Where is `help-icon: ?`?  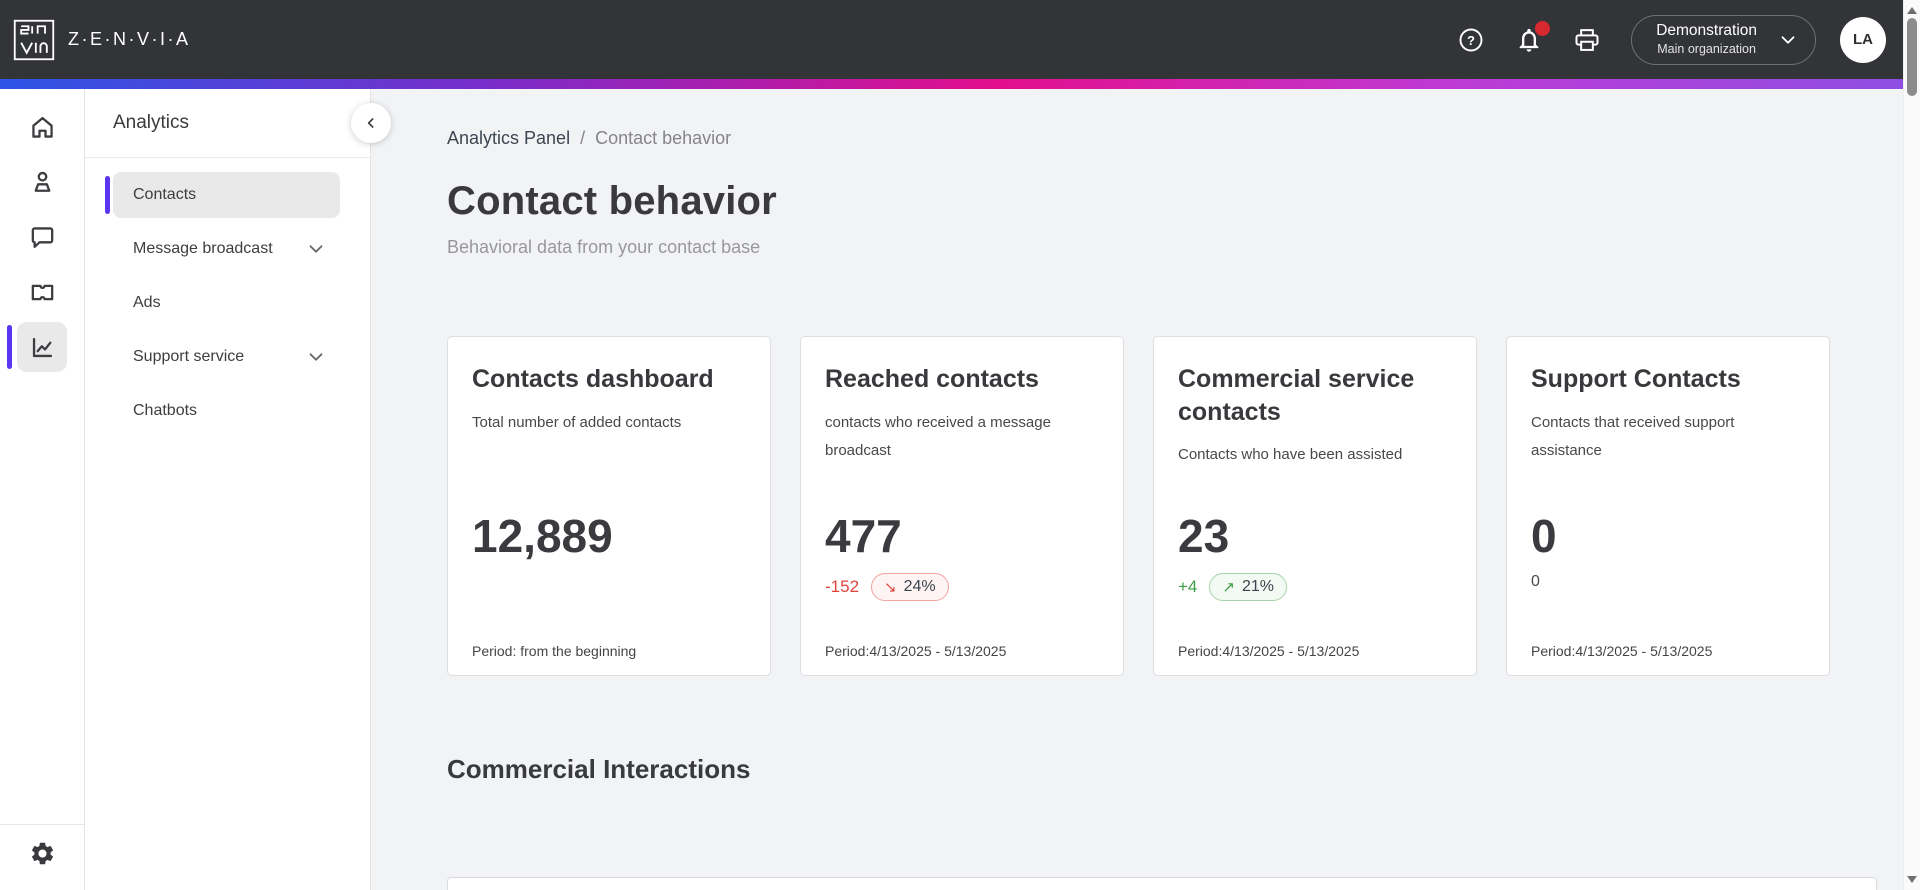 help-icon: ? is located at coordinates (1471, 40).